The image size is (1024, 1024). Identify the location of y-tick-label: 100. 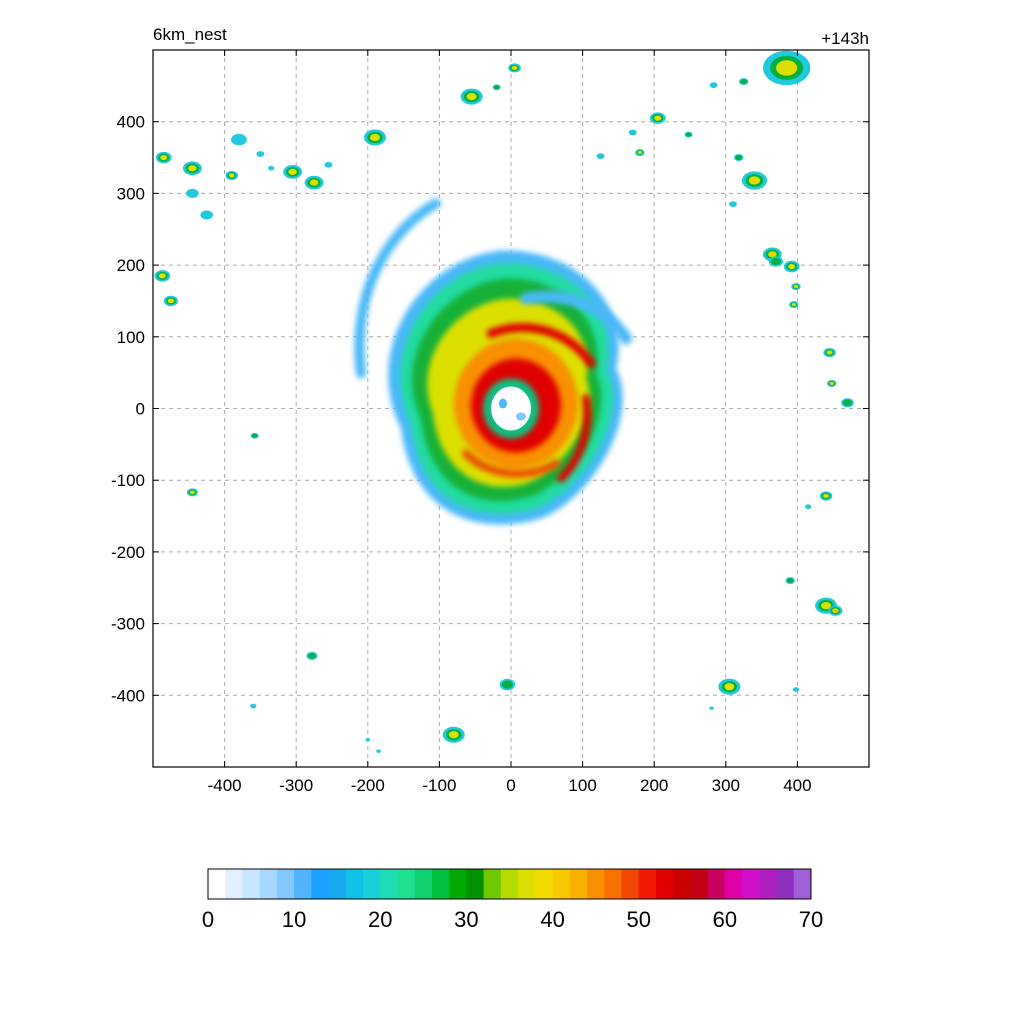
(131, 337).